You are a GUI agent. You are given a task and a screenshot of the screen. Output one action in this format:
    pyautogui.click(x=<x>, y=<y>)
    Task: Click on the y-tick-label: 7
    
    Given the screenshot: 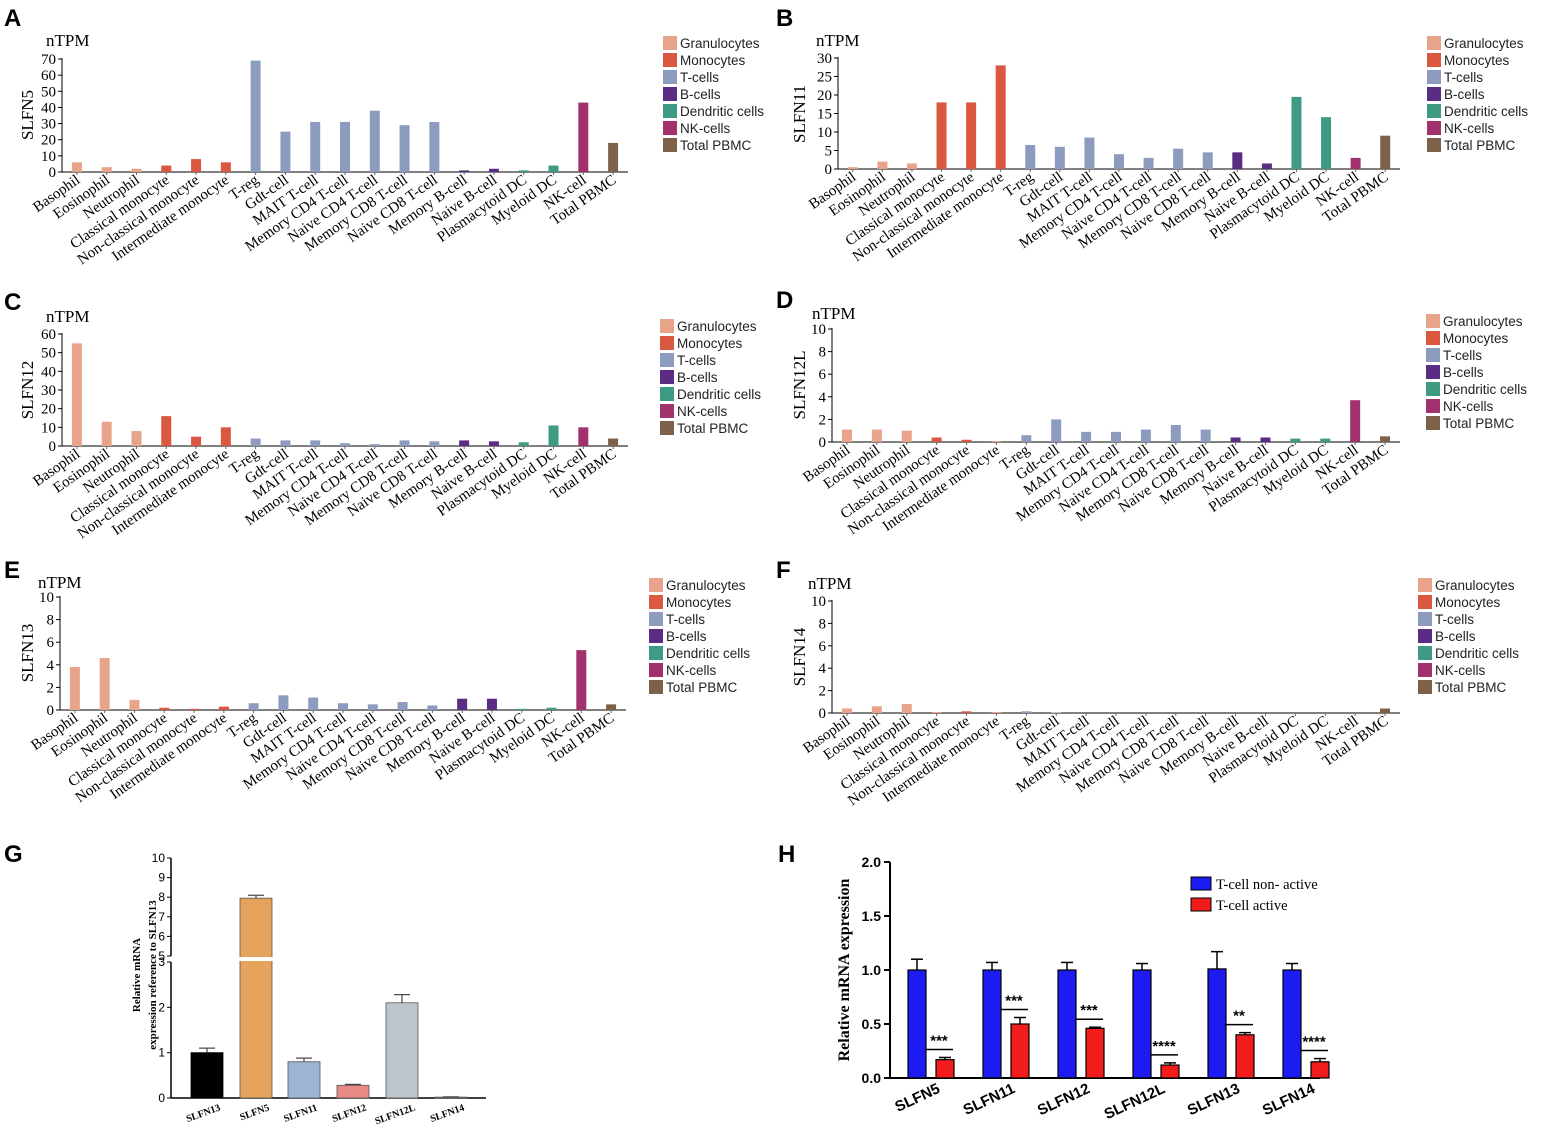 What is the action you would take?
    pyautogui.click(x=161, y=917)
    